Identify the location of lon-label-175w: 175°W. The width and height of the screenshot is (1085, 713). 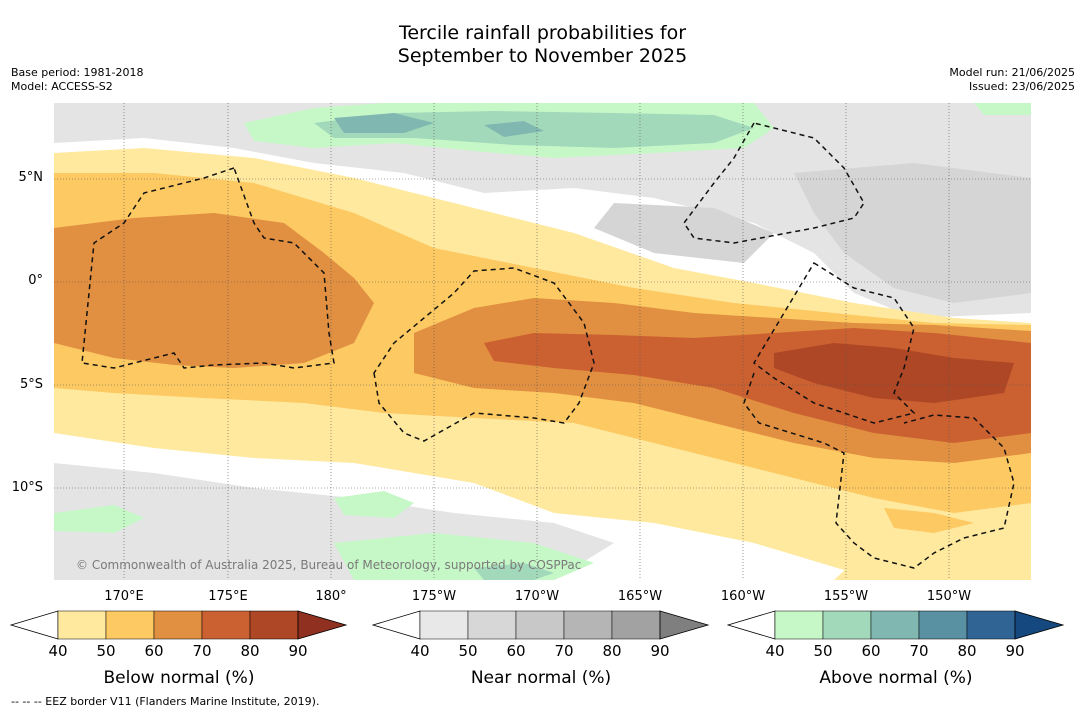
(434, 596).